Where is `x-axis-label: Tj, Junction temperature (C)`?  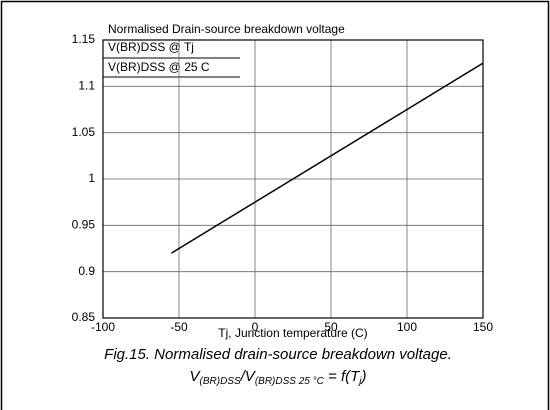 x-axis-label: Tj, Junction temperature (C) is located at coordinates (292, 333).